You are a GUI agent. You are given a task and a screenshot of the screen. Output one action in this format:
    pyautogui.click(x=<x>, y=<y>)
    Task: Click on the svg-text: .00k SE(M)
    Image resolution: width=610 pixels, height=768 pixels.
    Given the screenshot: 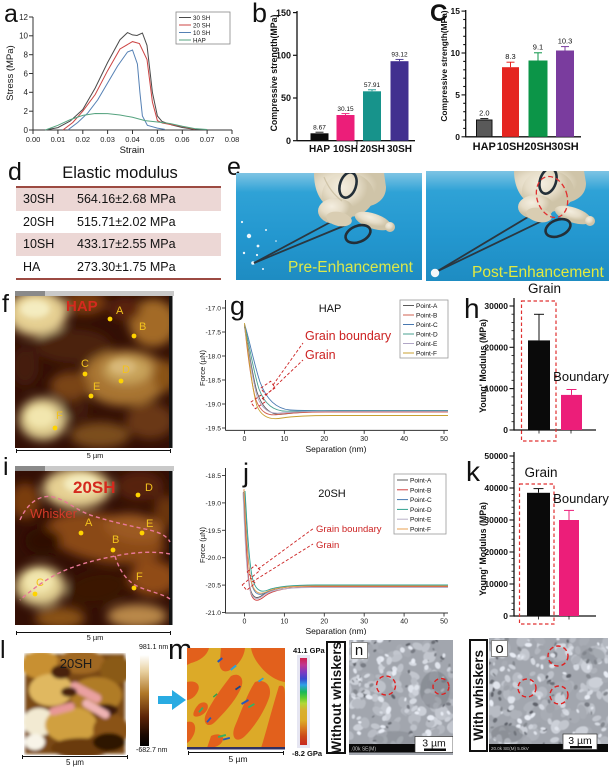 What is the action you would take?
    pyautogui.click(x=363, y=750)
    